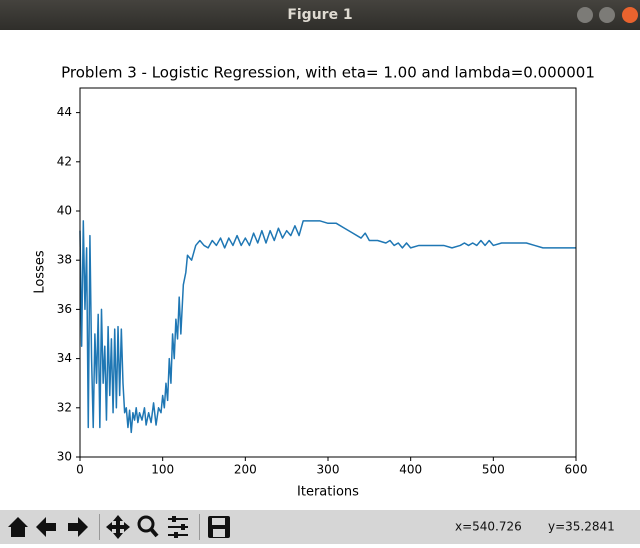  I want to click on title-bar, so click(320, 15).